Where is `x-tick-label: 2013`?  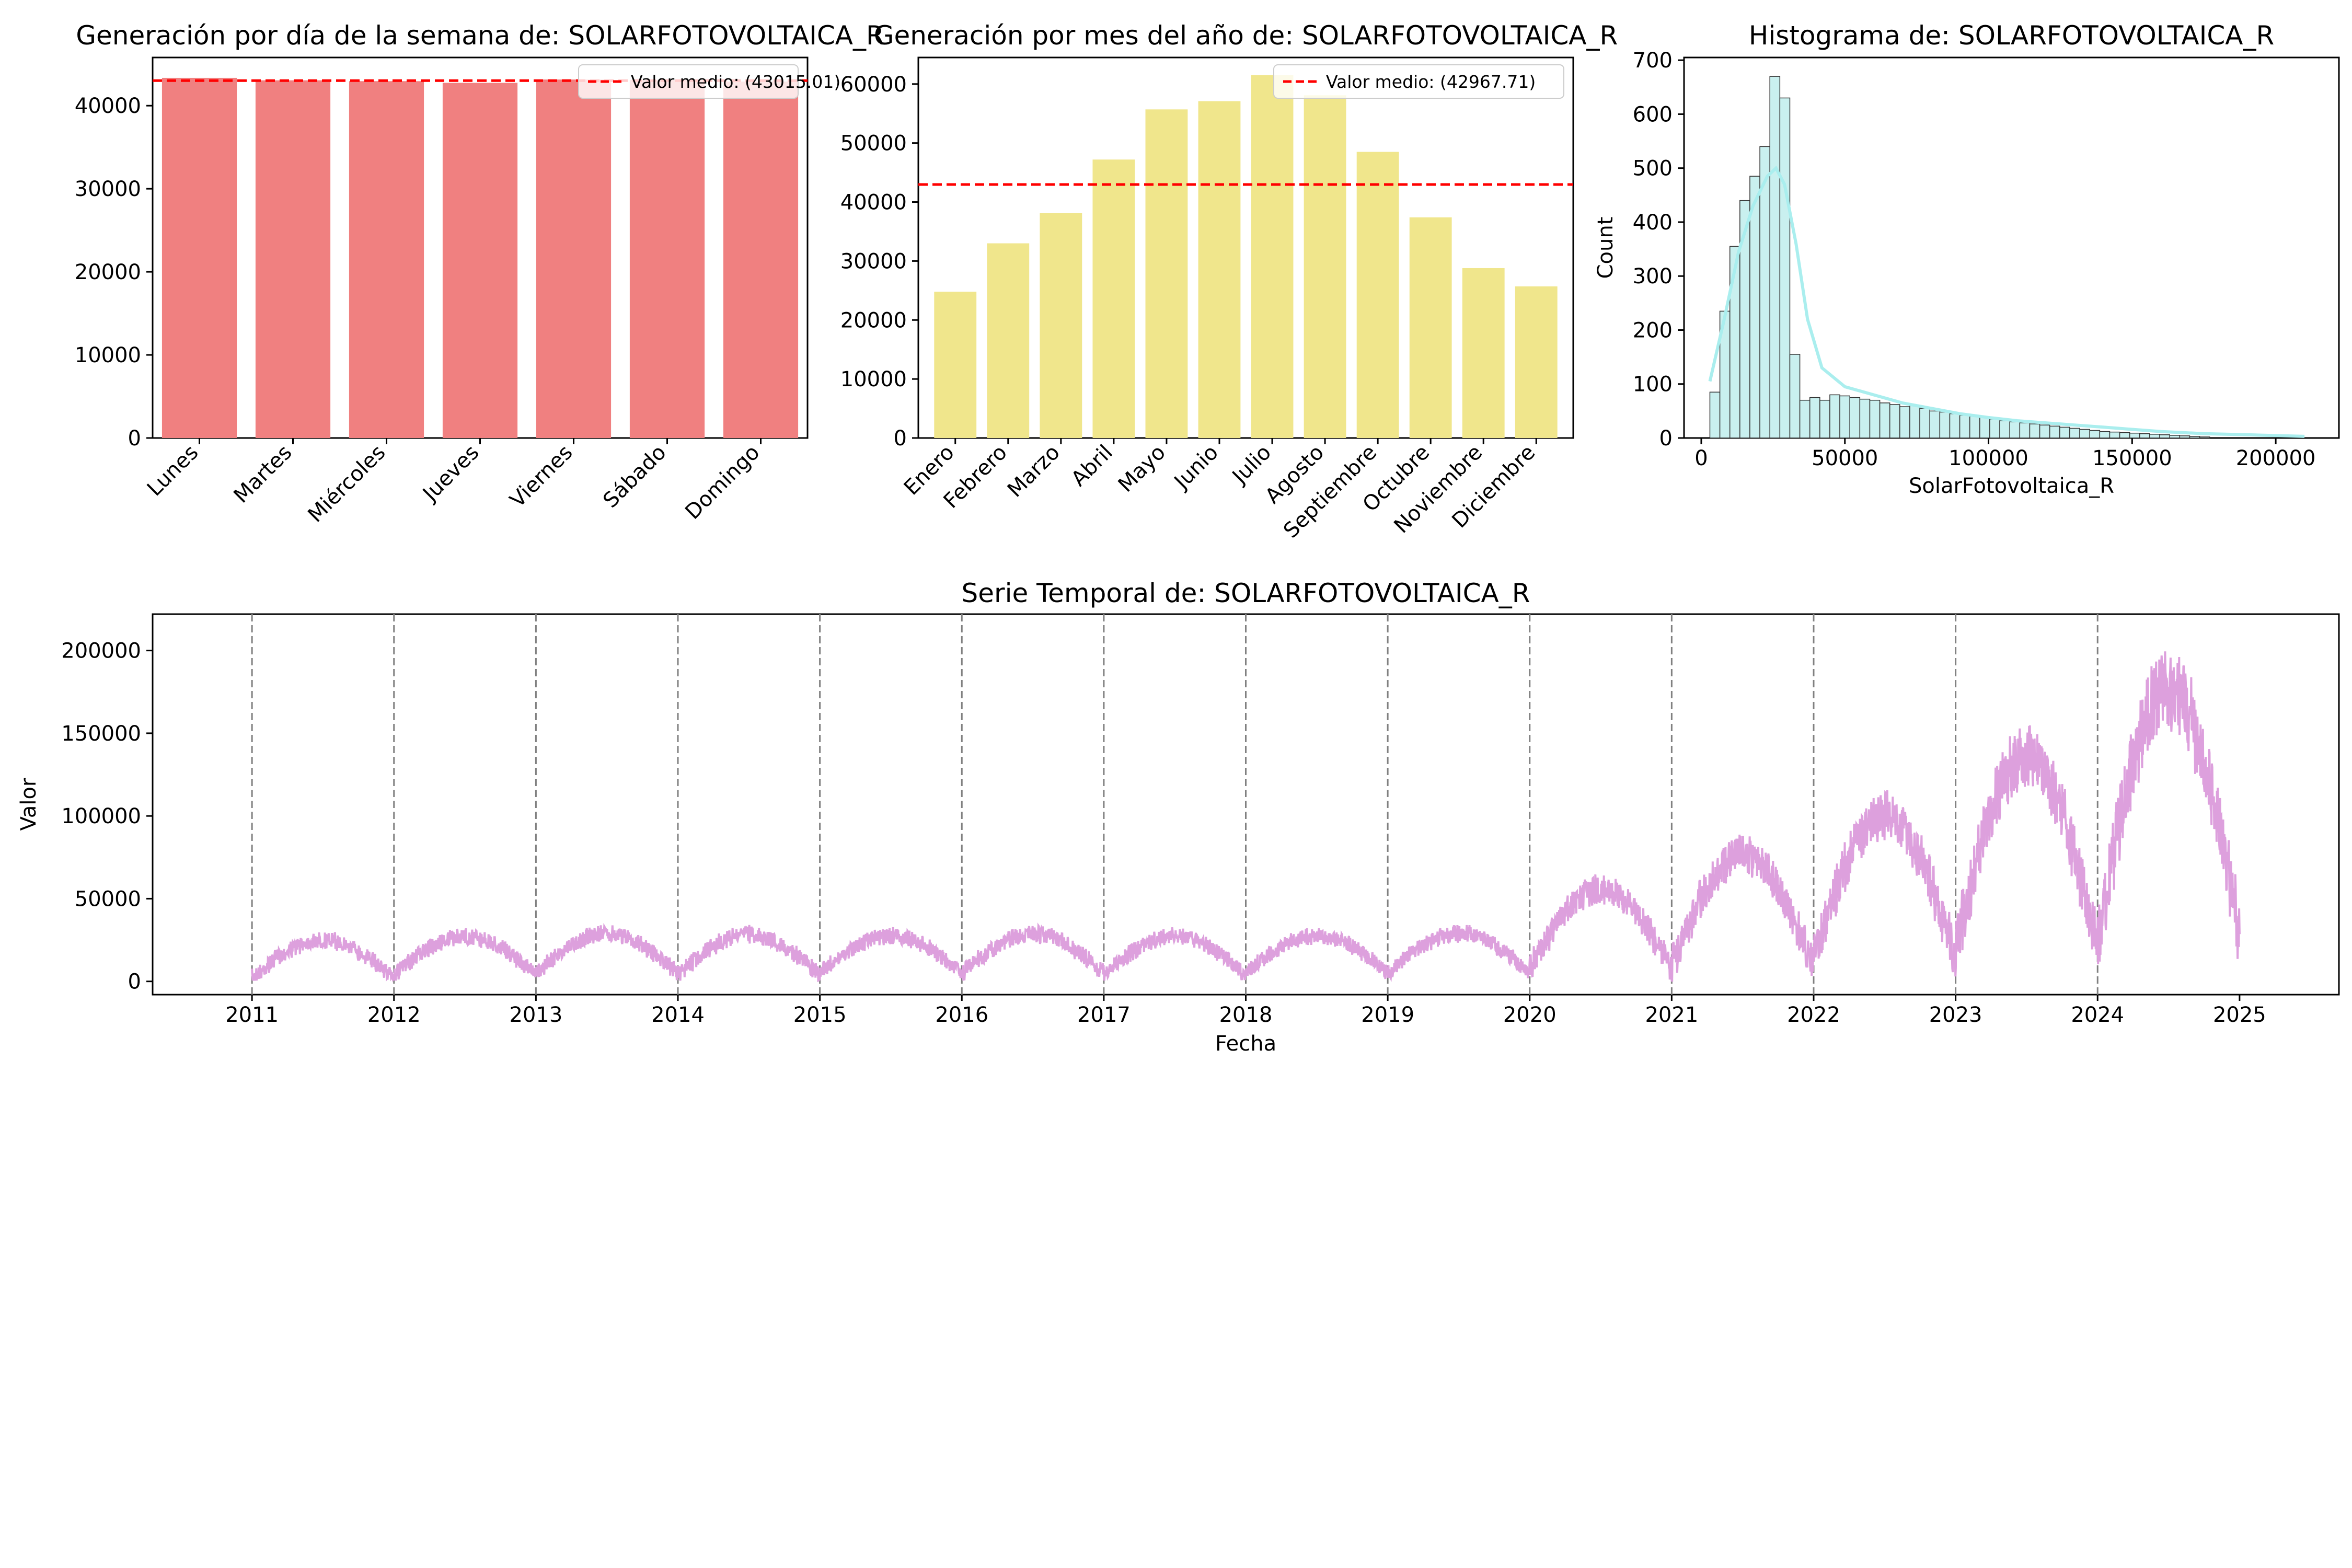
x-tick-label: 2013 is located at coordinates (535, 1015).